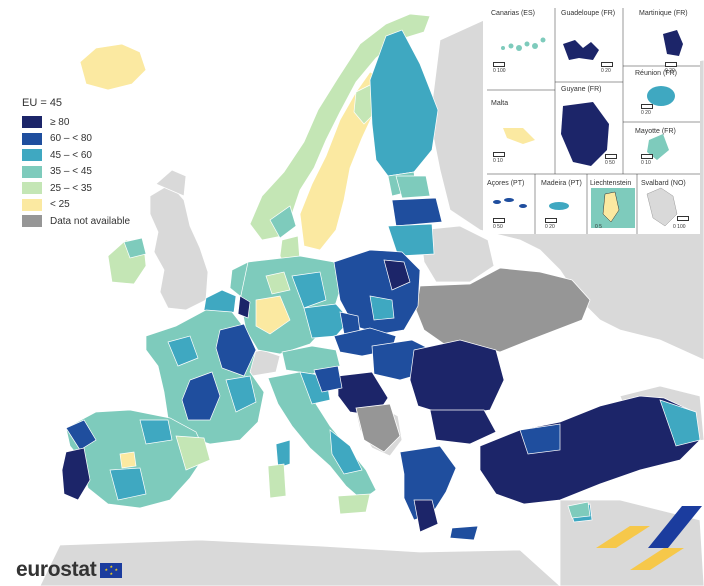 The image size is (704, 586). I want to click on inset-label-reunion: Réunion (FR), so click(656, 73).